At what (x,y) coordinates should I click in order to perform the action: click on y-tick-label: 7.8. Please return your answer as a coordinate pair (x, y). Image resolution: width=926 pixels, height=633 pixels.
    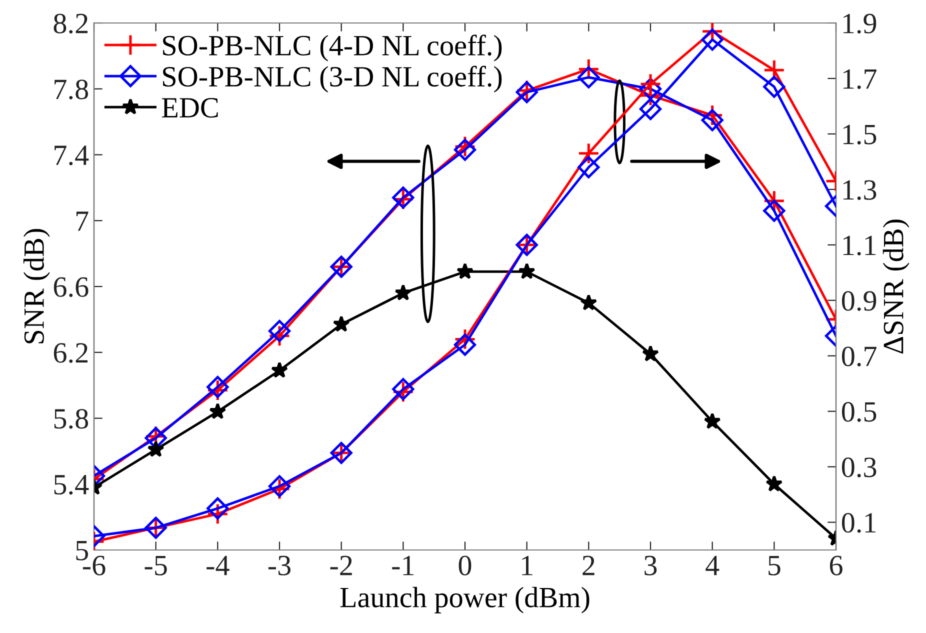
    Looking at the image, I should click on (71, 90).